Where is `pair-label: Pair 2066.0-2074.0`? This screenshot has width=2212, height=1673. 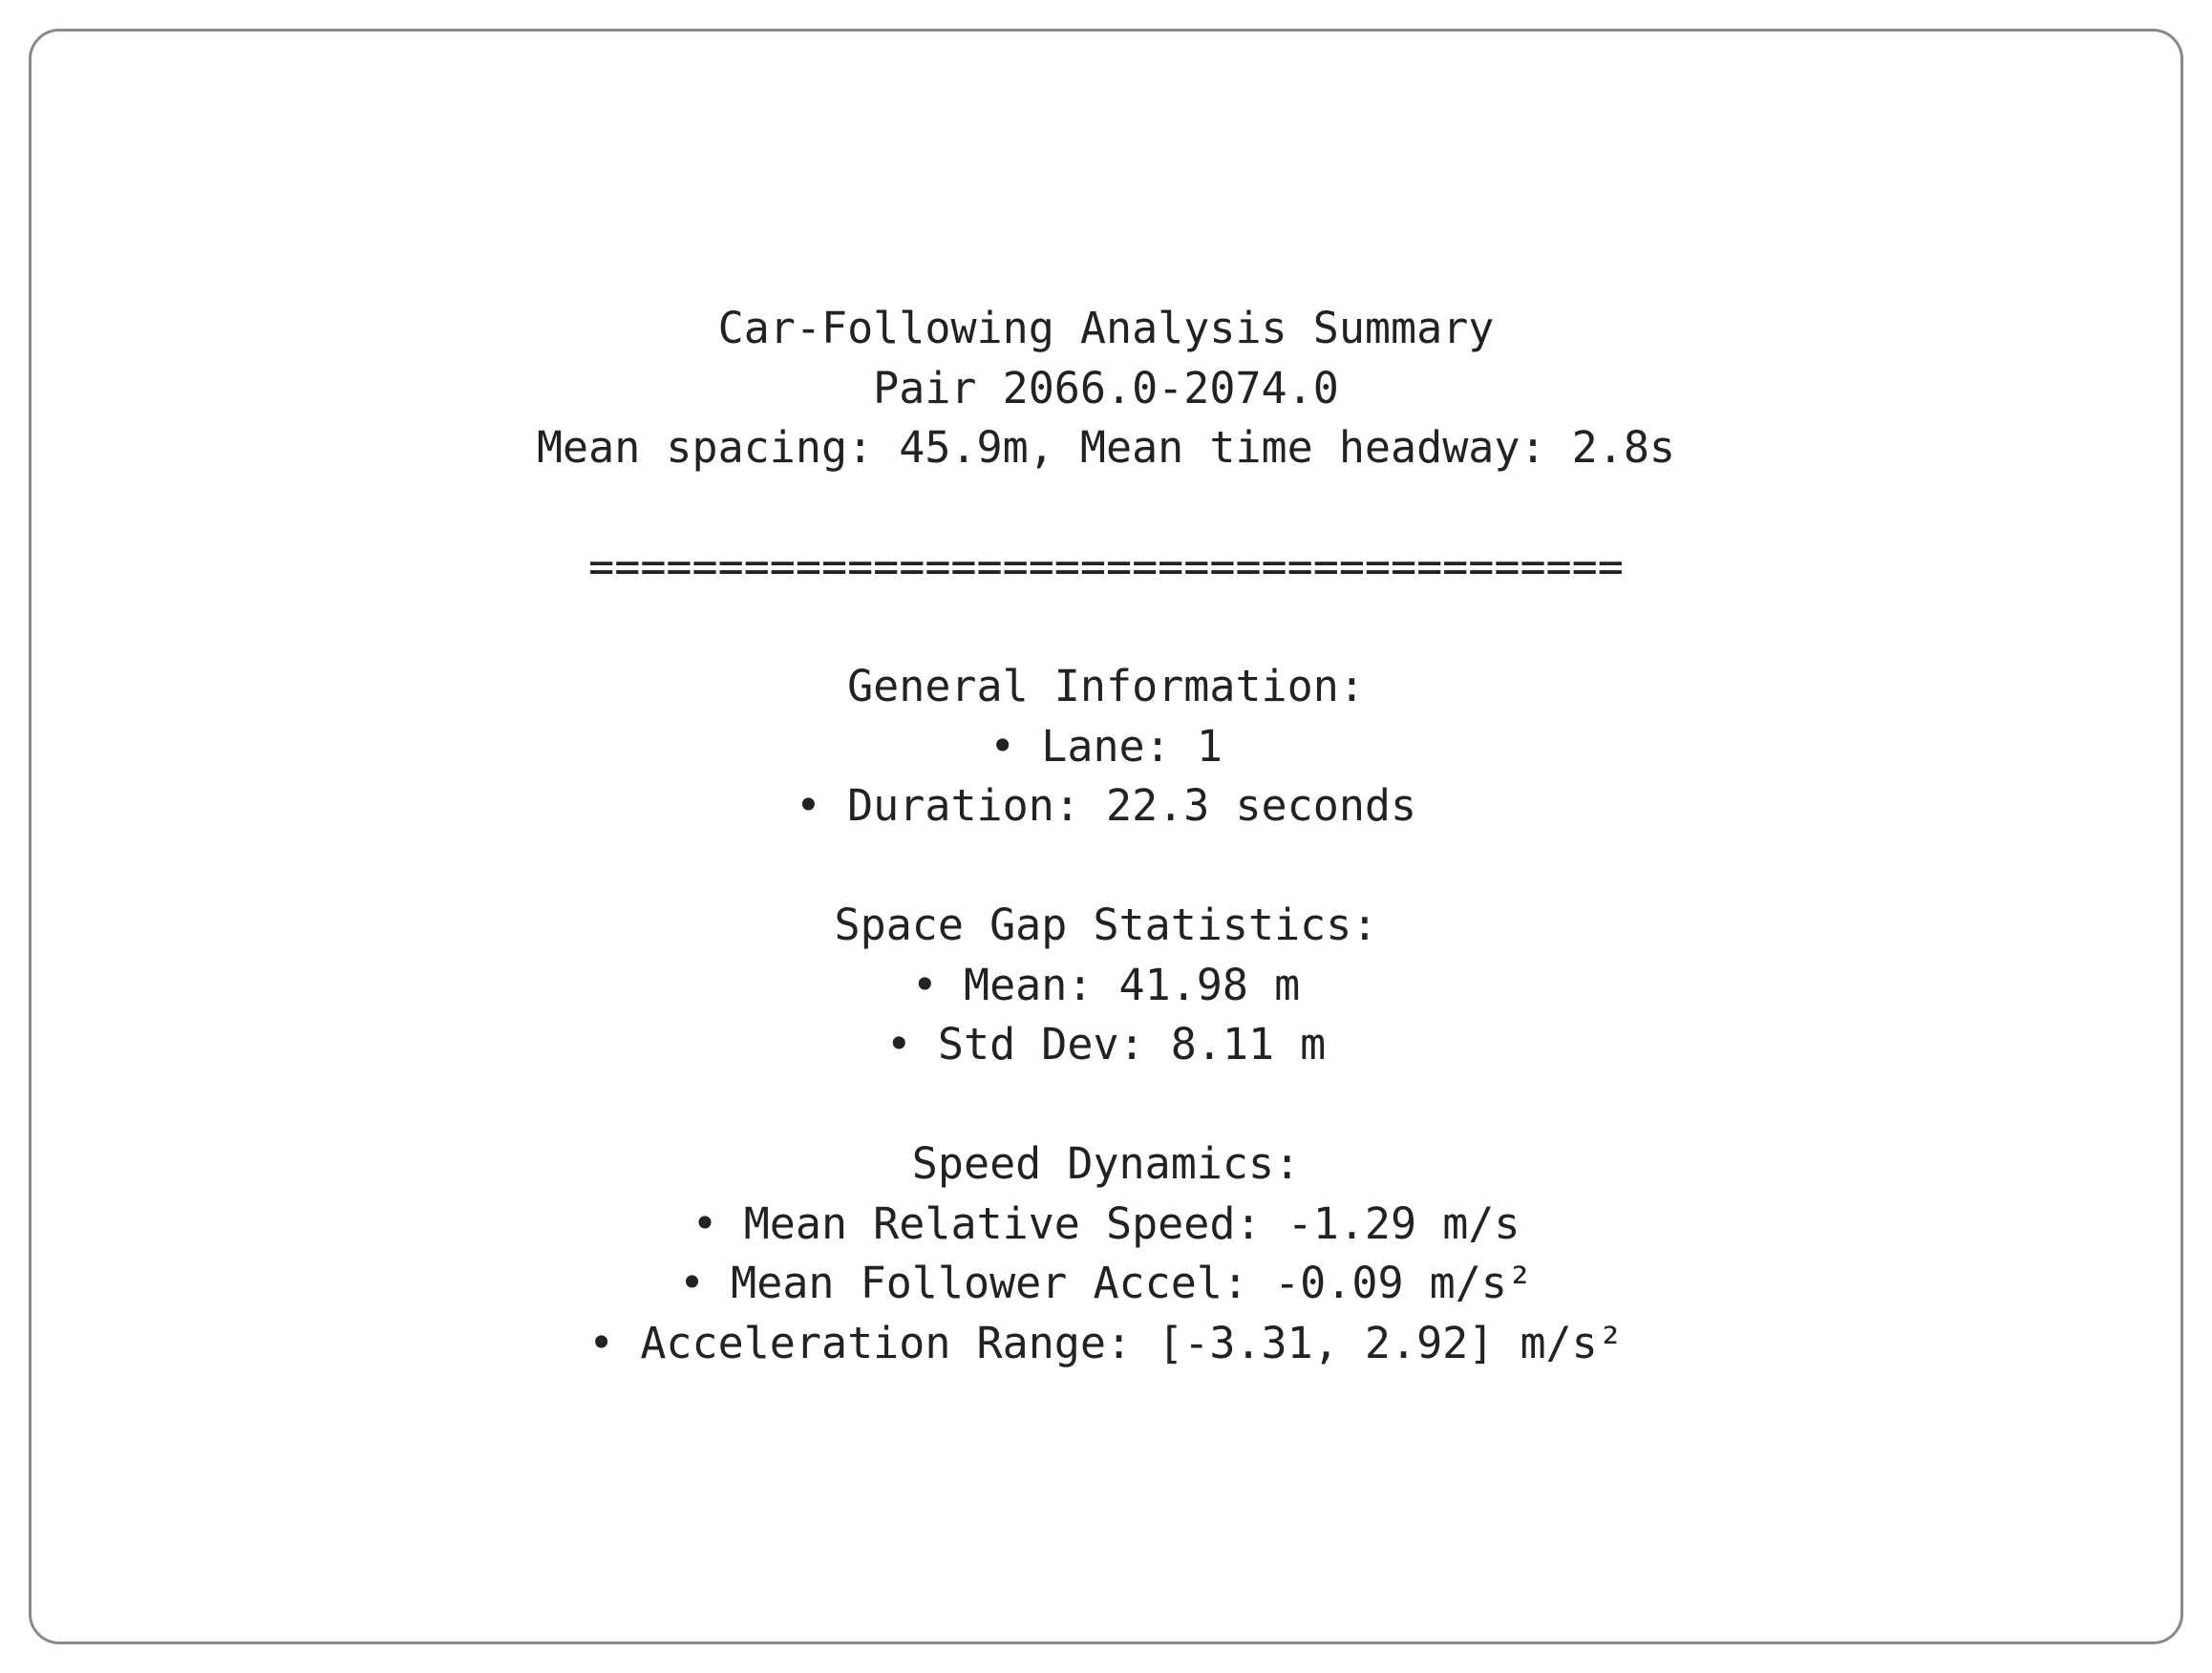 pair-label: Pair 2066.0-2074.0 is located at coordinates (1106, 387).